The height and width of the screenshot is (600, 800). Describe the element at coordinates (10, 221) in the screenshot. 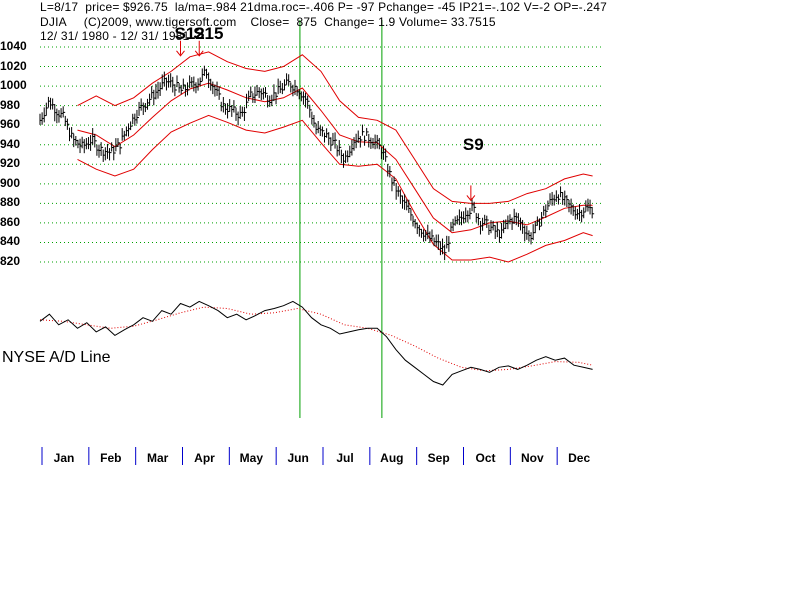

I see `y-tick-label: 860` at that location.